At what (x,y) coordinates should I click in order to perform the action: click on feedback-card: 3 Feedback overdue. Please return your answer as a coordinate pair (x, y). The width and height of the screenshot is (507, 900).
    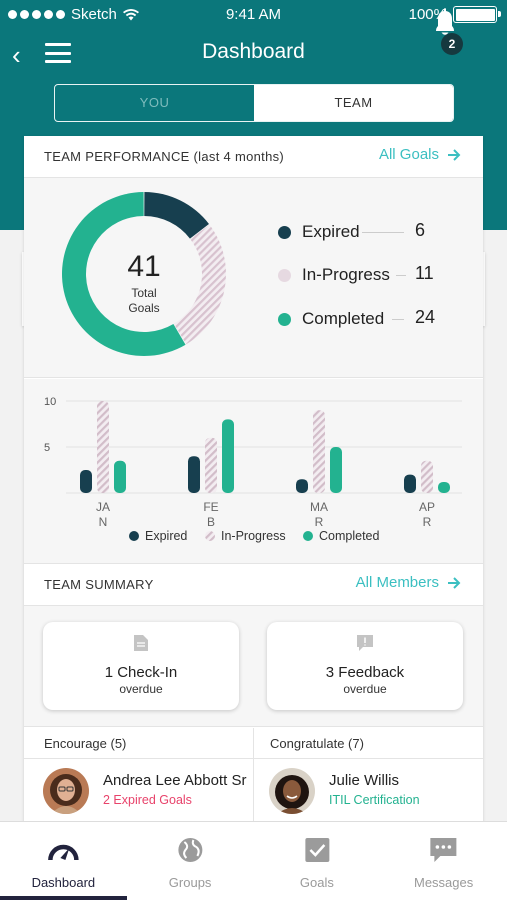
    Looking at the image, I should click on (365, 666).